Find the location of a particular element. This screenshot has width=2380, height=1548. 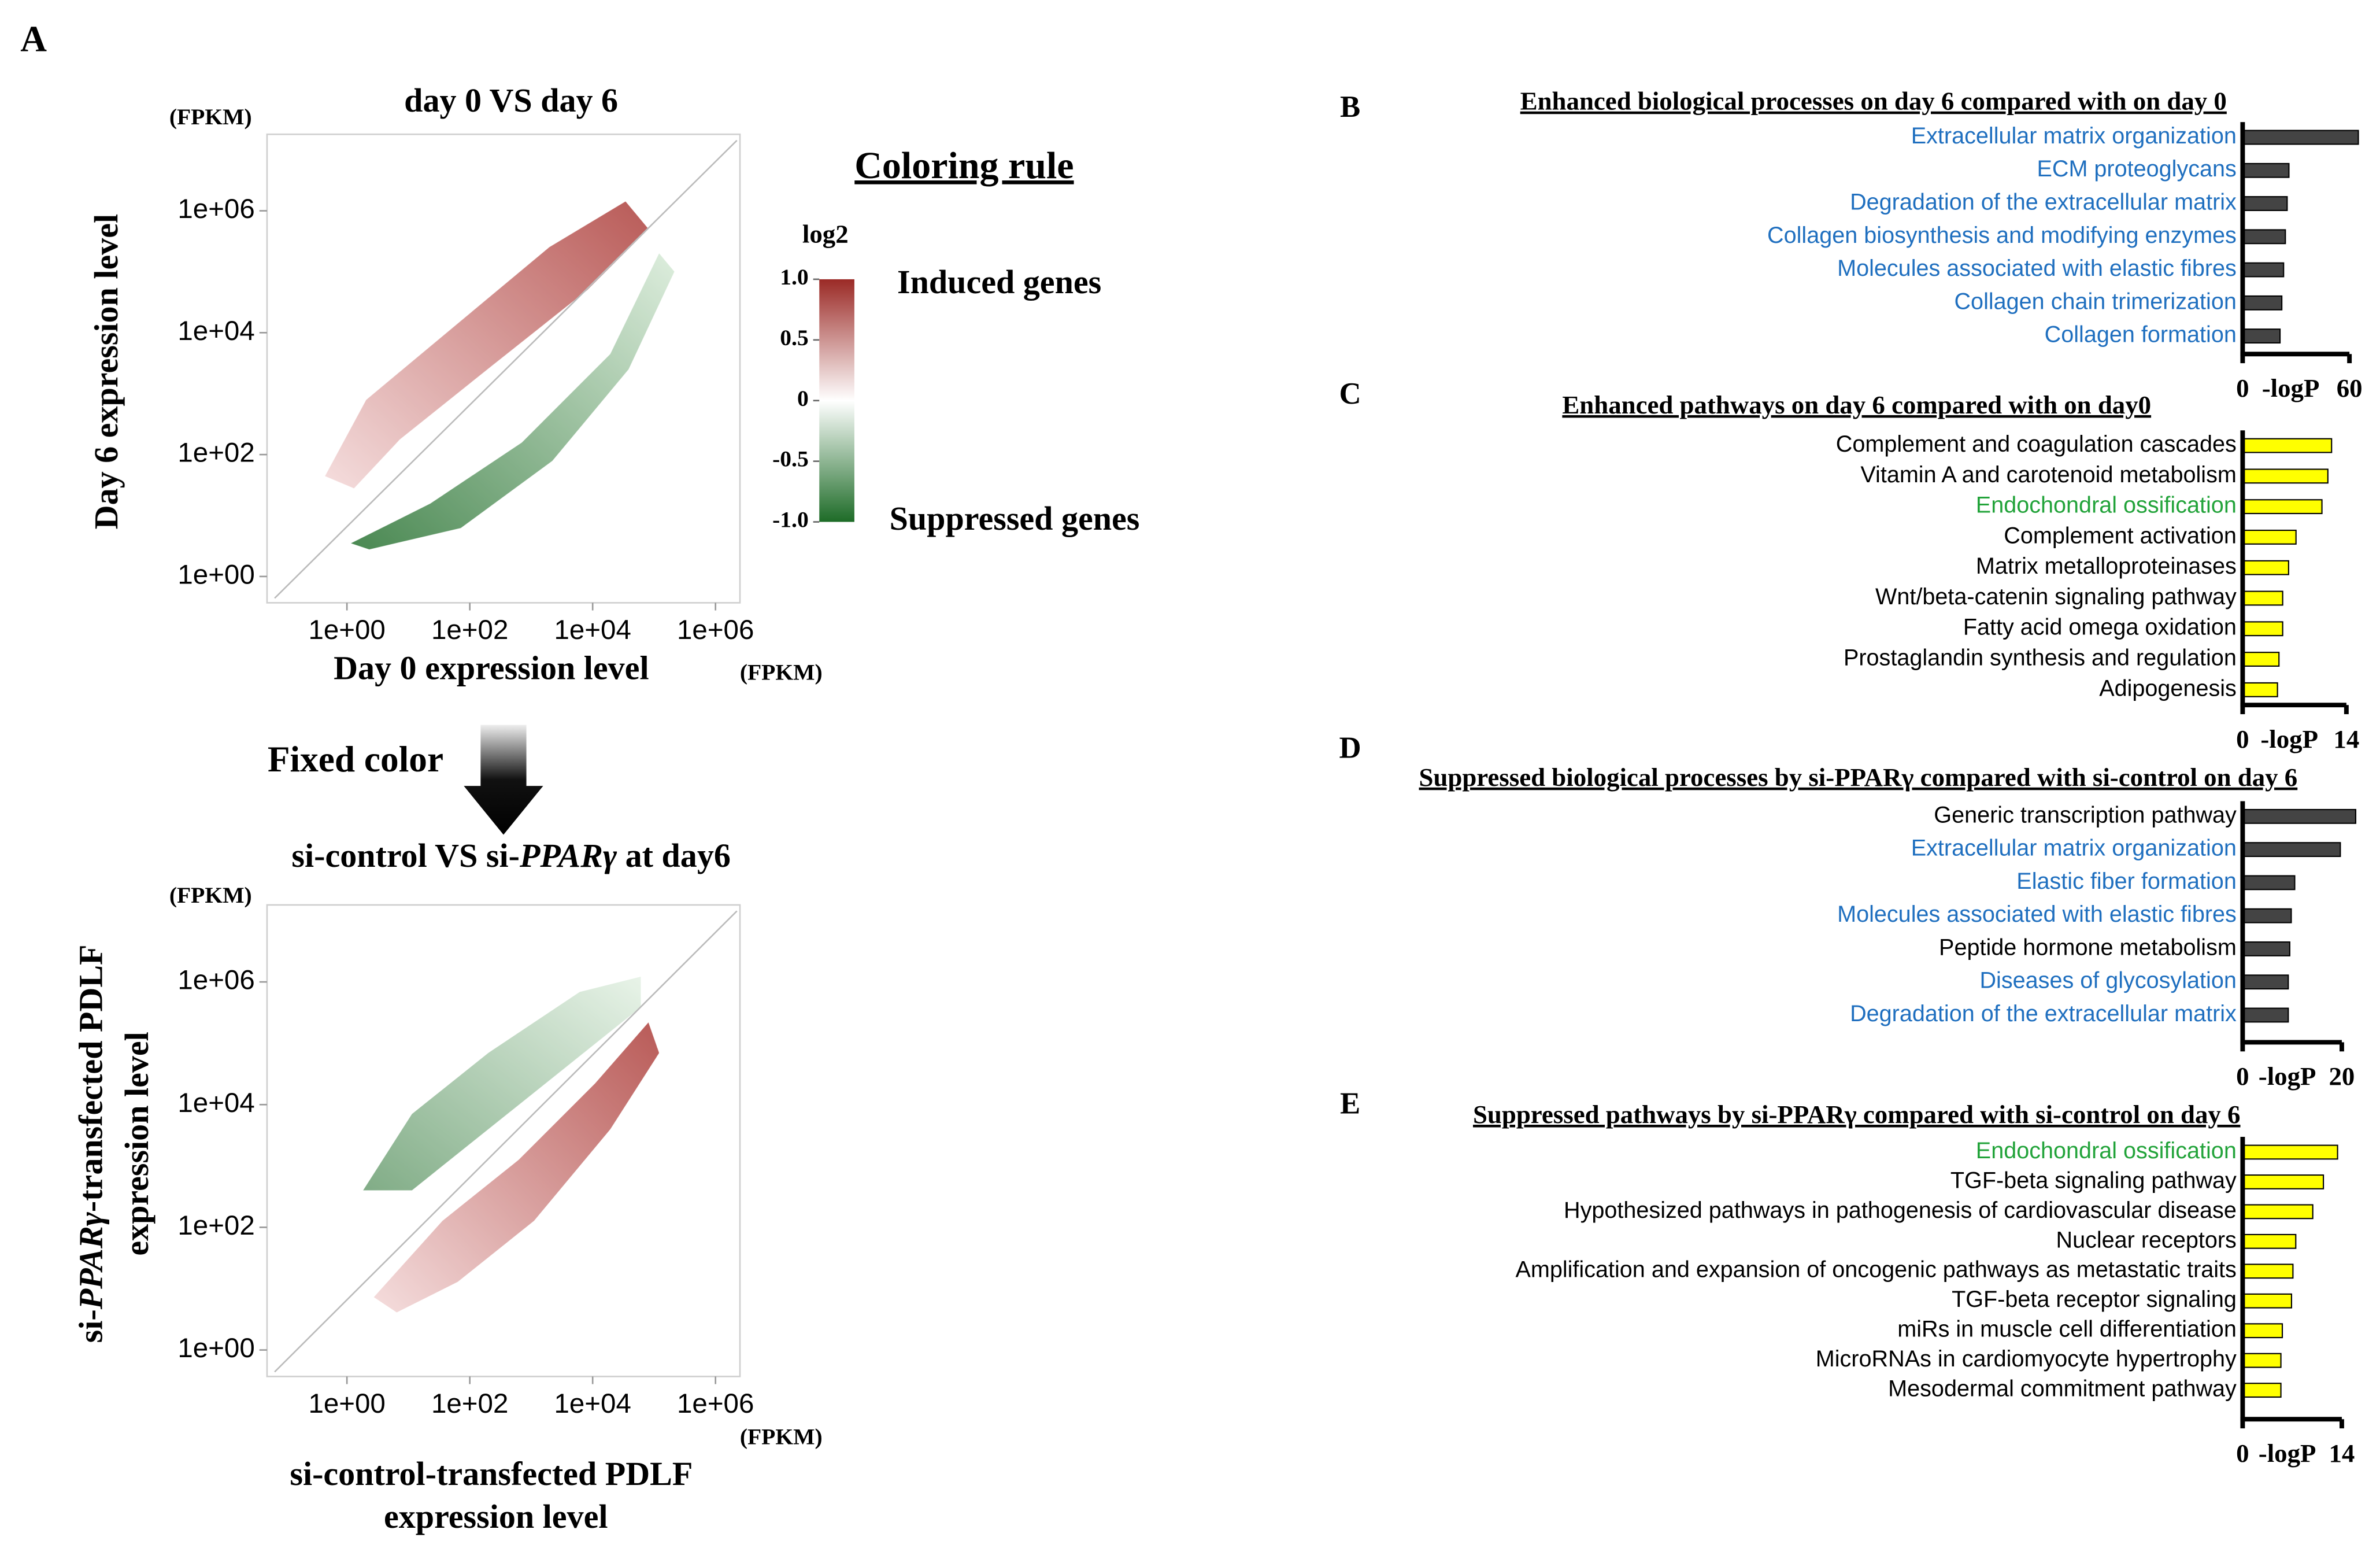

bar-label: Generic transcription pathway is located at coordinates (2085, 814).